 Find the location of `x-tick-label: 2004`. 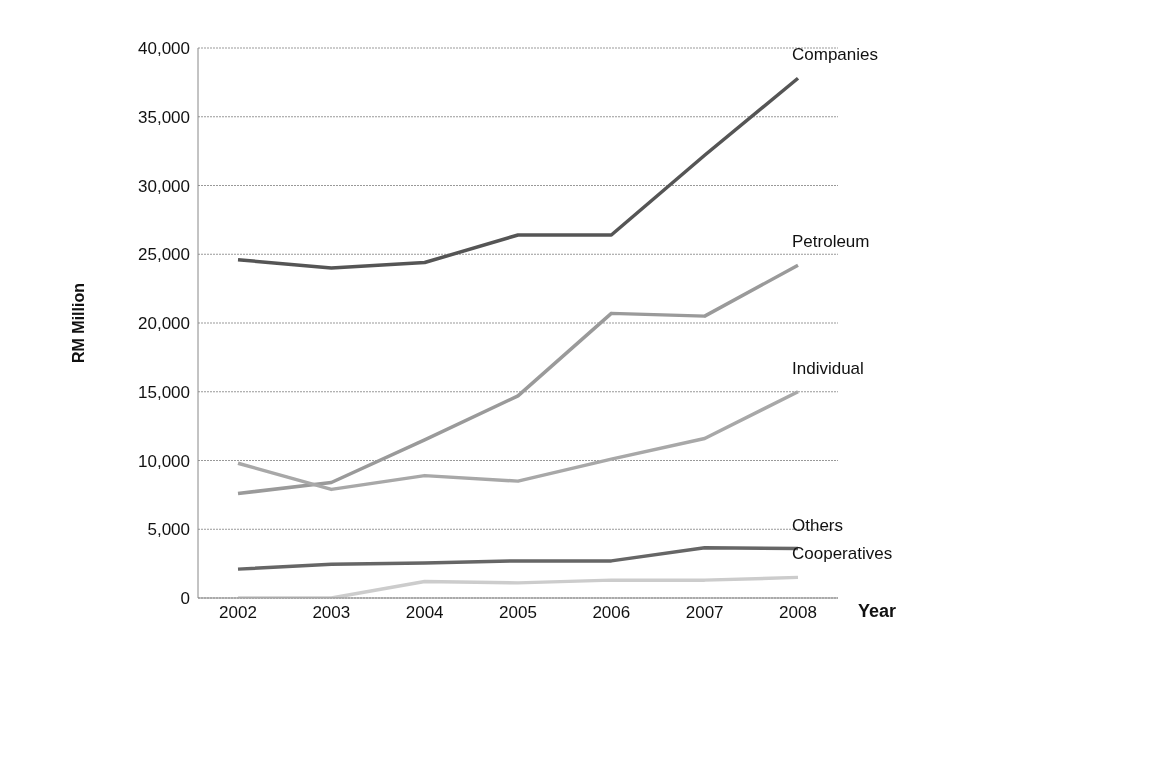

x-tick-label: 2004 is located at coordinates (424, 613).